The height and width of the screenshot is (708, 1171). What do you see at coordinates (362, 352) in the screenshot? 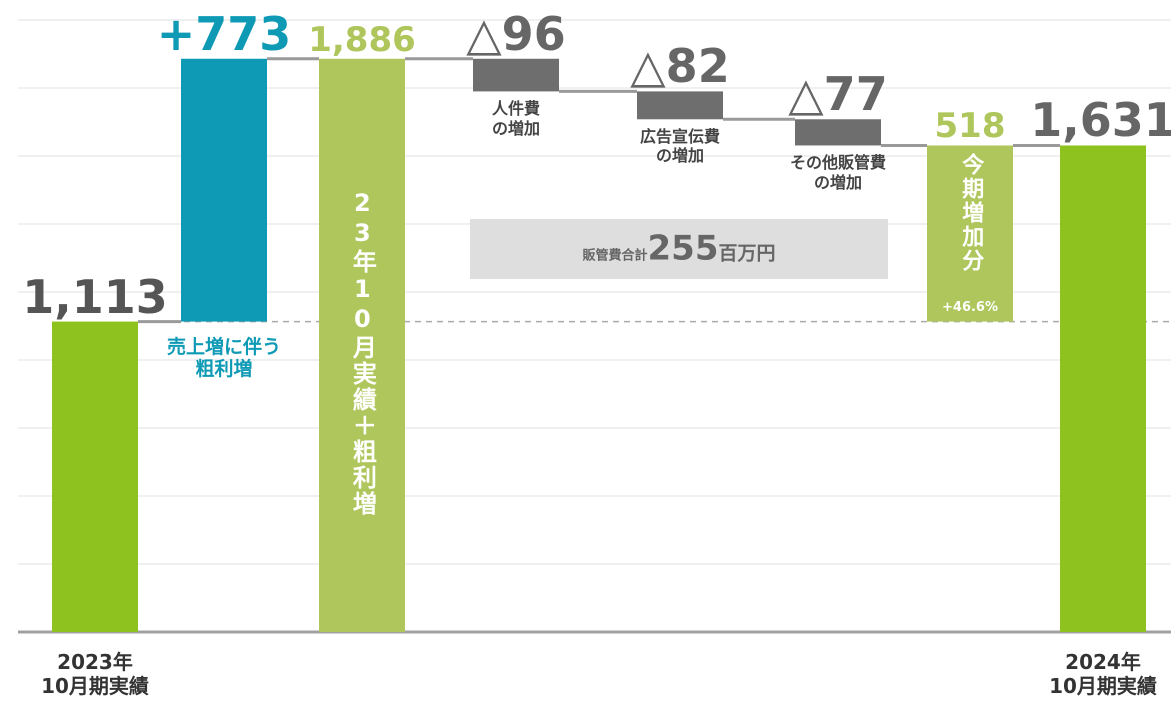
I see `category-label: 23年10月実績＋粗利増` at bounding box center [362, 352].